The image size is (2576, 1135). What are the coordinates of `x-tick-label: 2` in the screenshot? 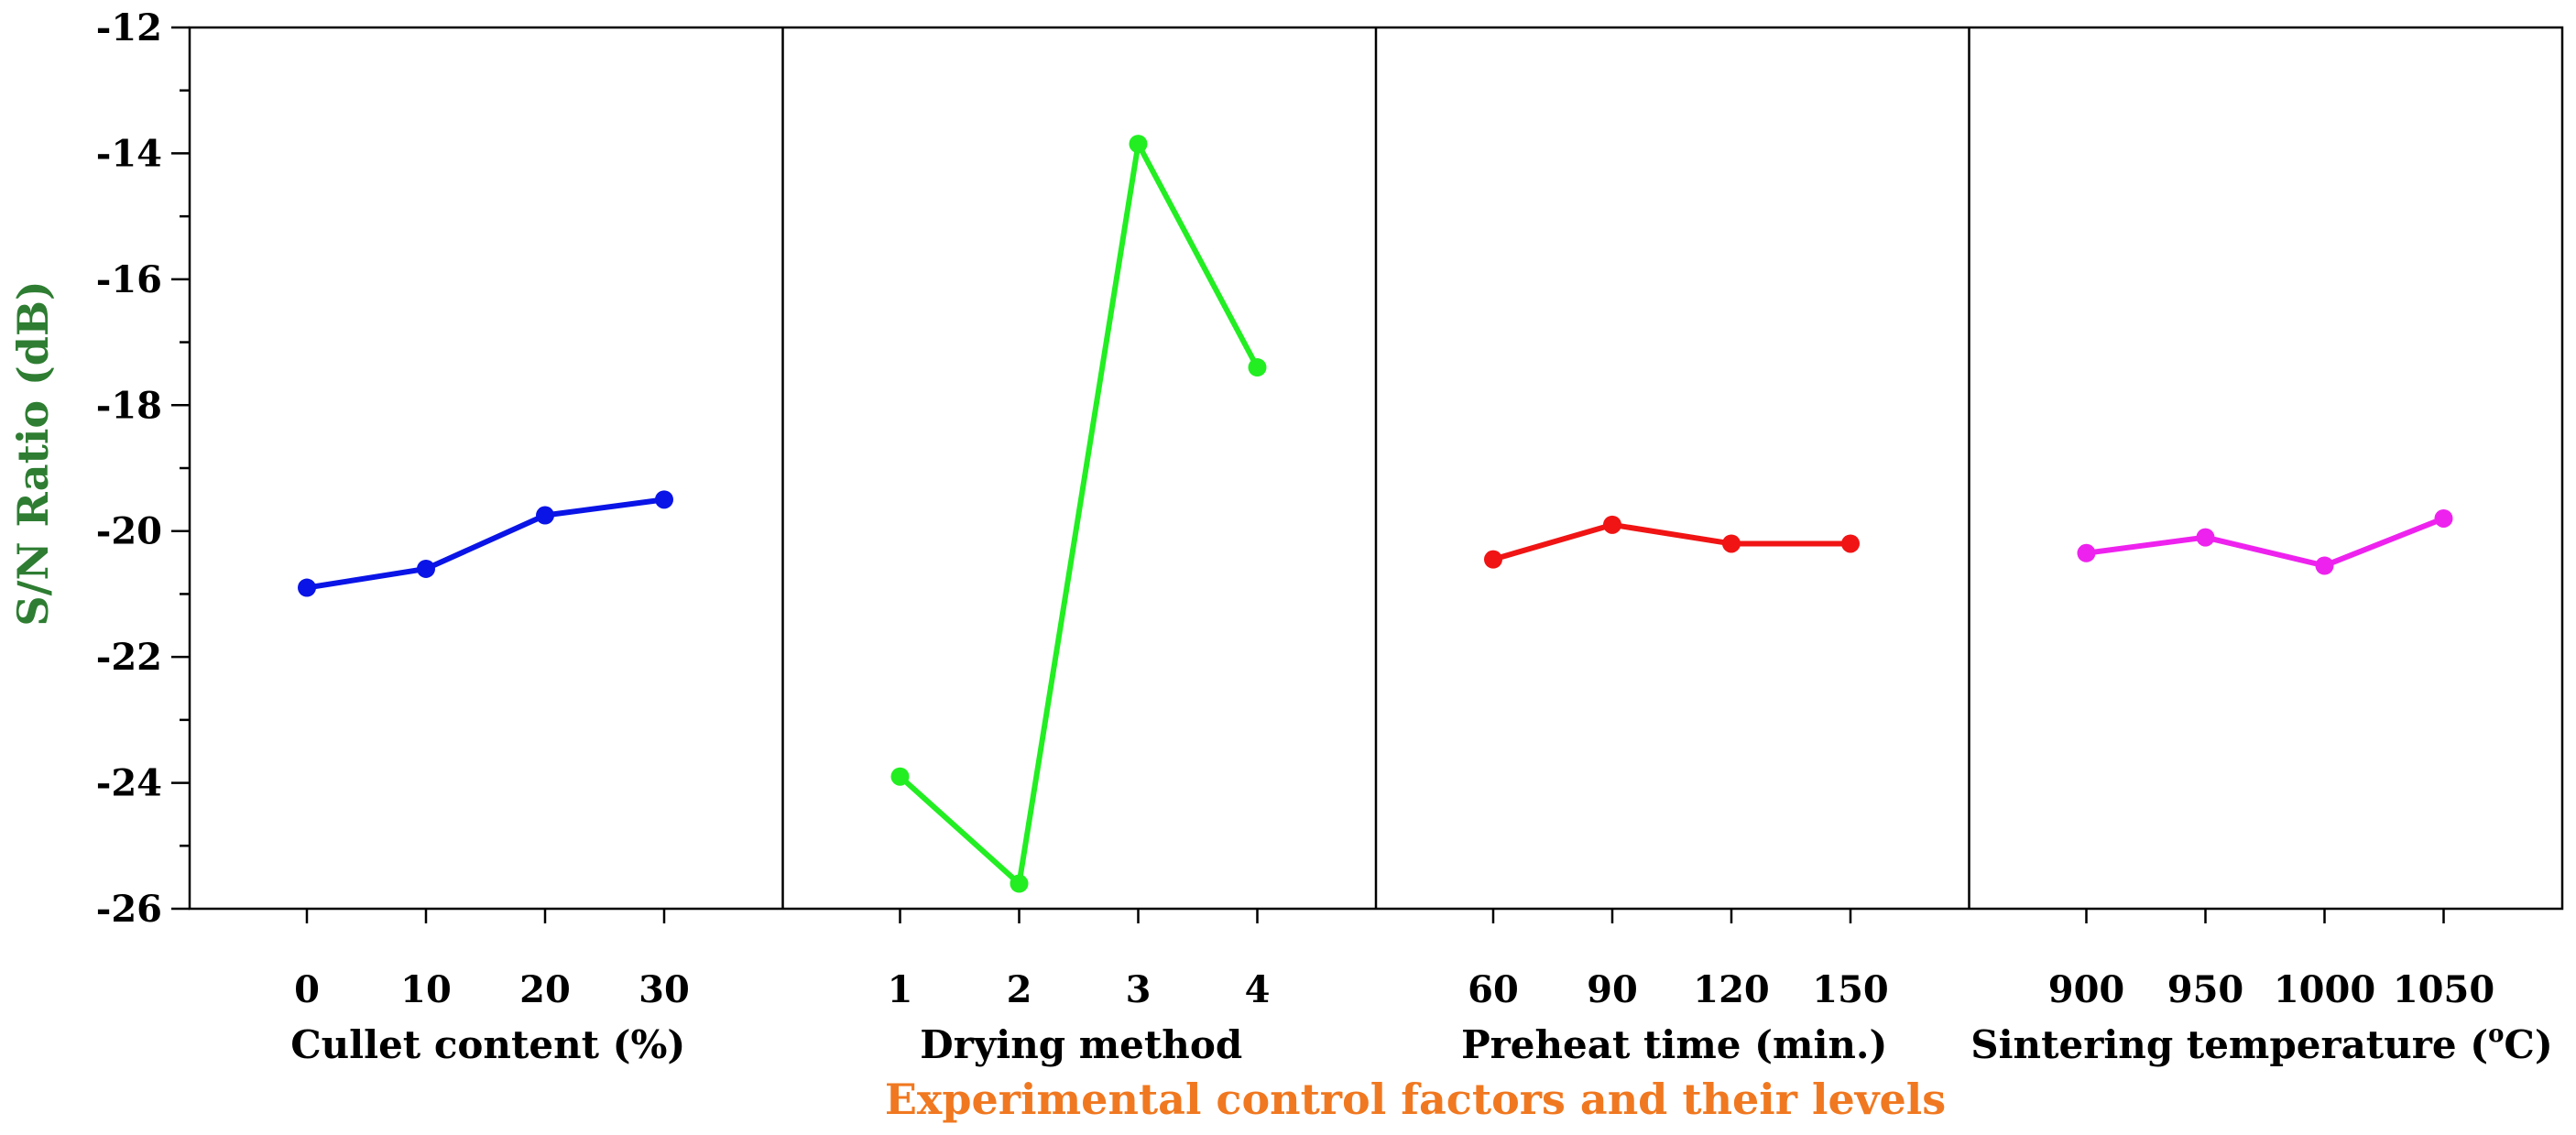 It's located at (1020, 989).